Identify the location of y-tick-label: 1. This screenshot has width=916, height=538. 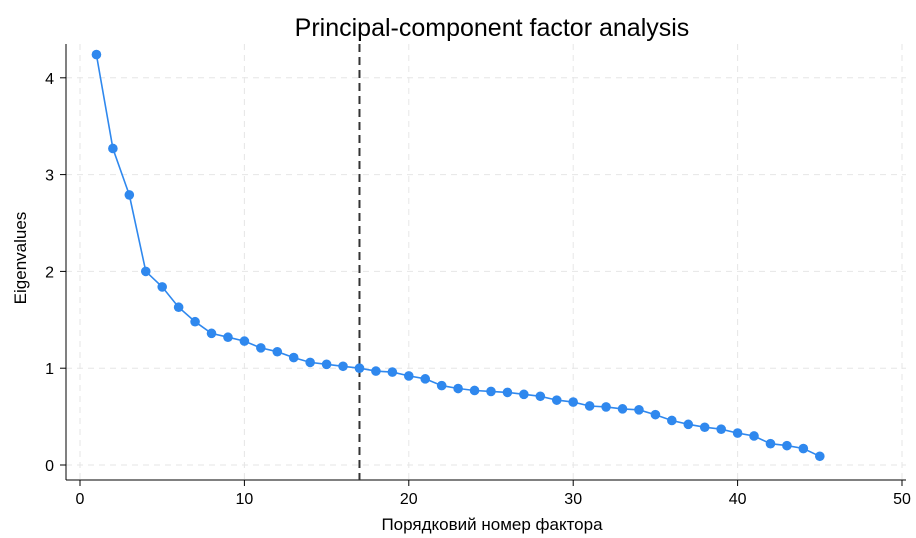
(49, 369).